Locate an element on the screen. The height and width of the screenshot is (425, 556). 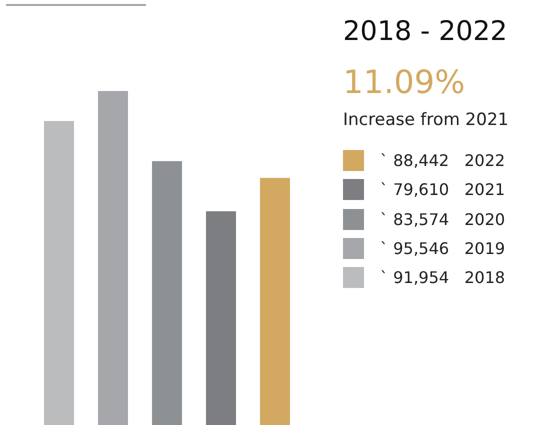
text: ` 91,954 2018 is located at coordinates (443, 278).